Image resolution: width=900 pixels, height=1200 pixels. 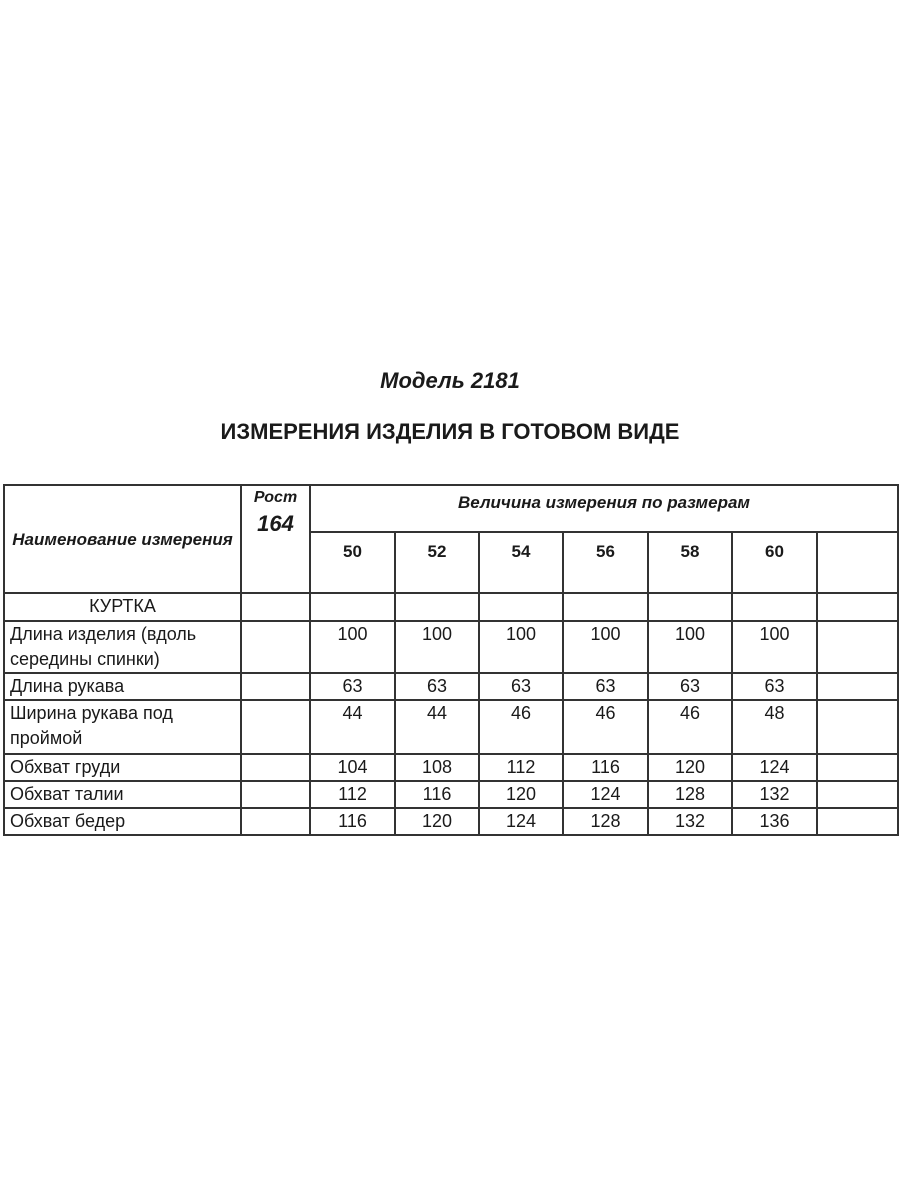 I want to click on table-row: Обхват бедер 116 120 124 128 132 136, so click(x=451, y=821).